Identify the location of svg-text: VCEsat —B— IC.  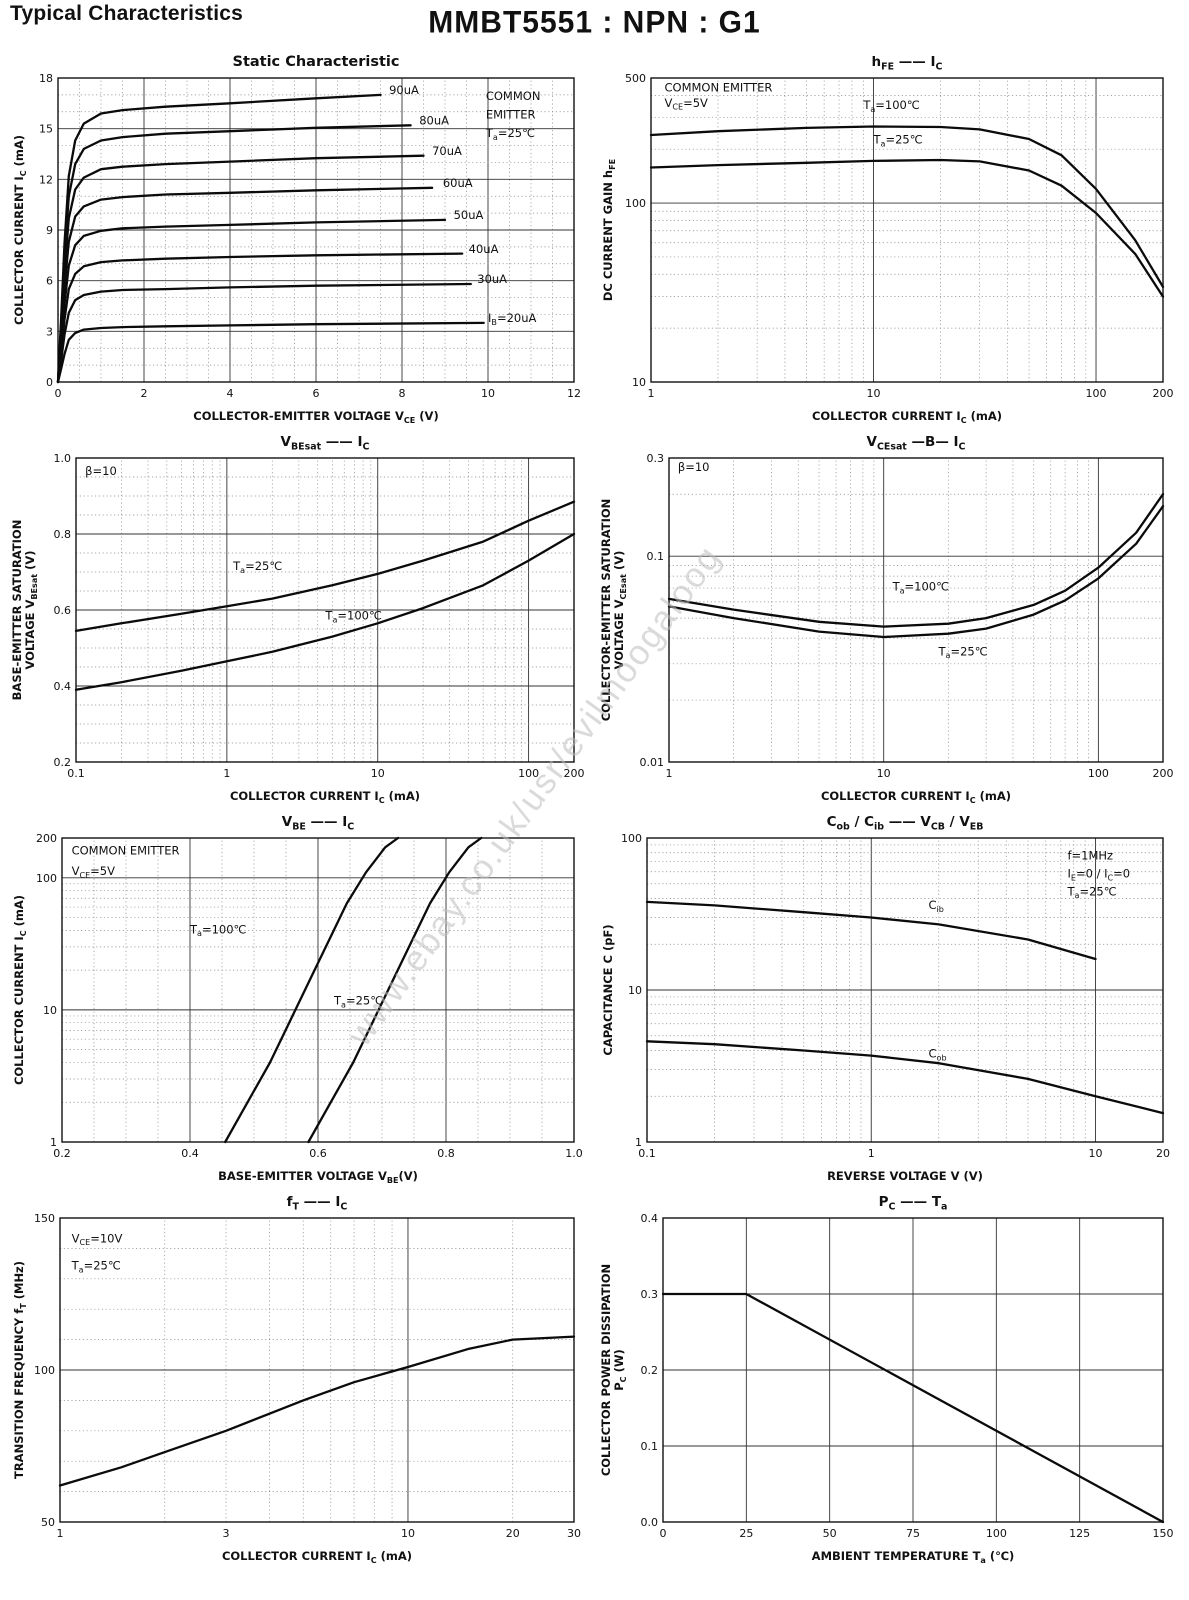
(915, 443).